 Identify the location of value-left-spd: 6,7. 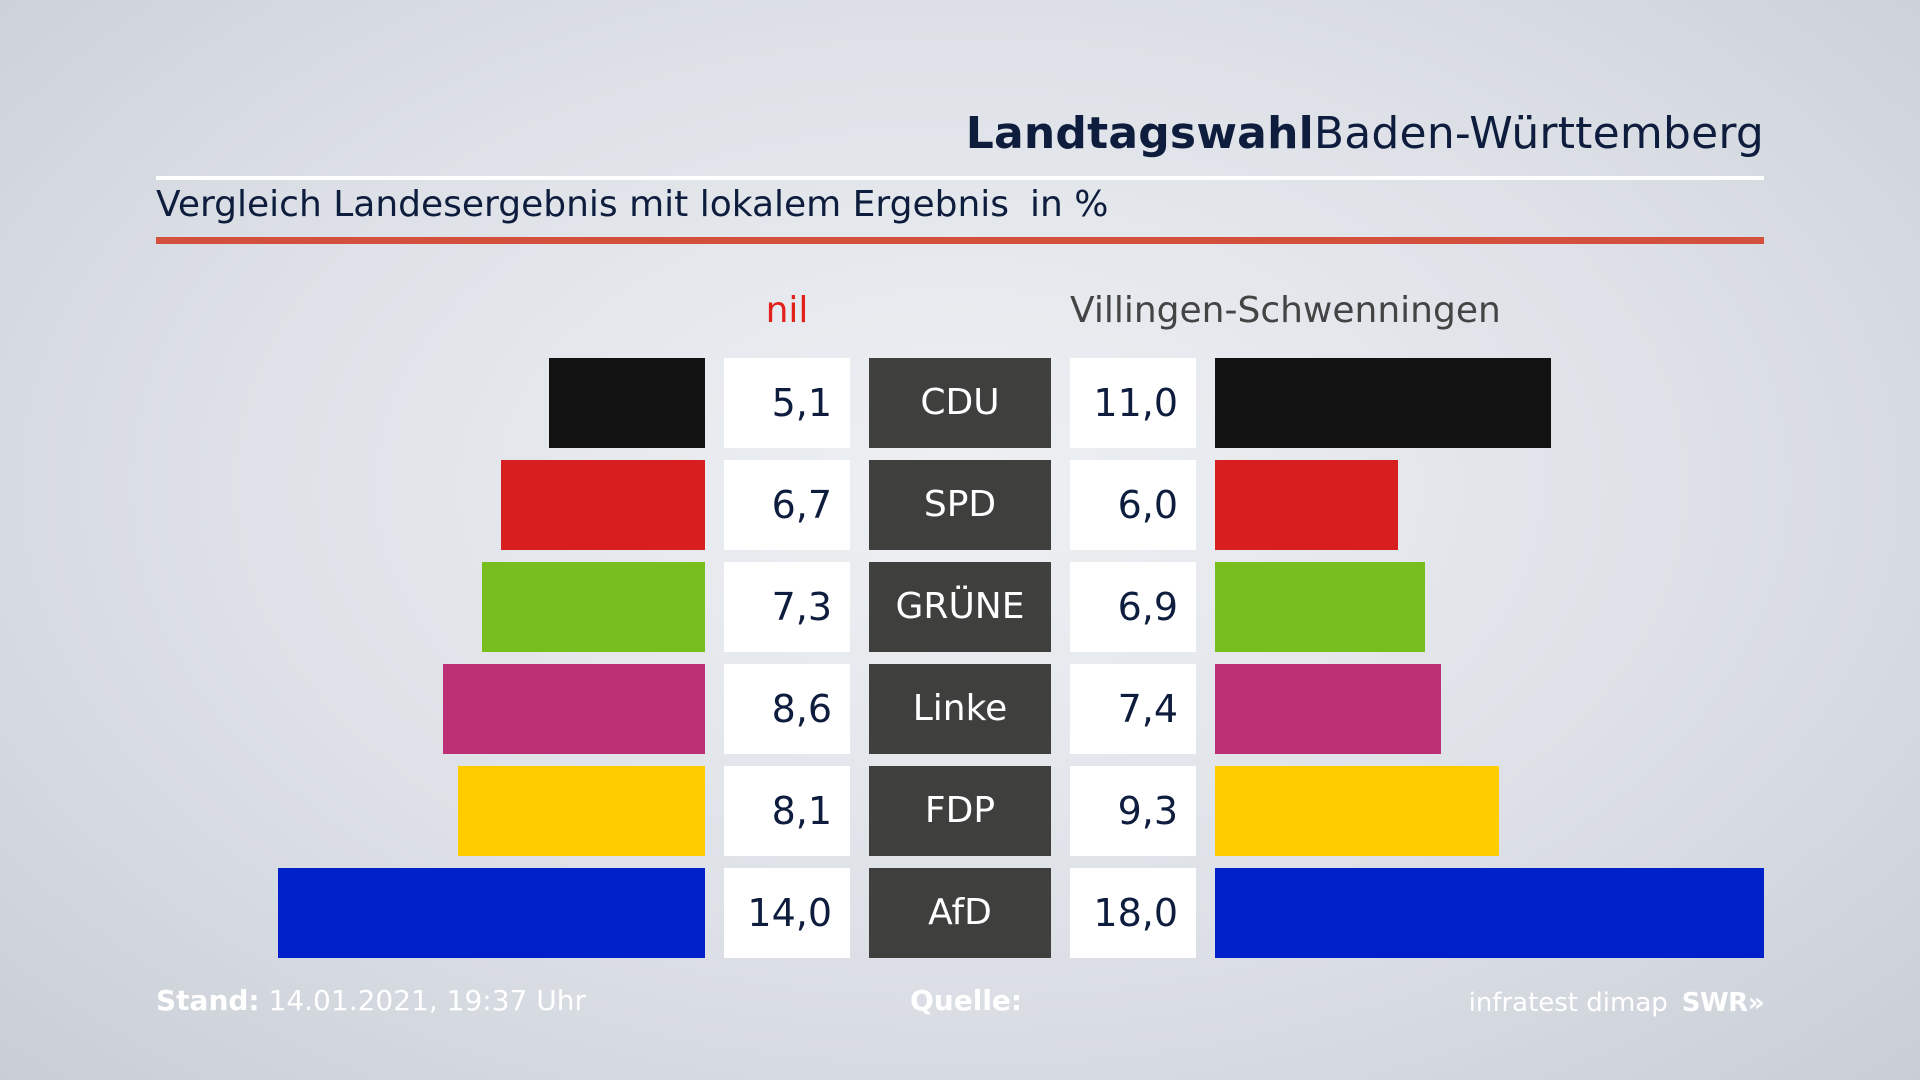
(787, 505).